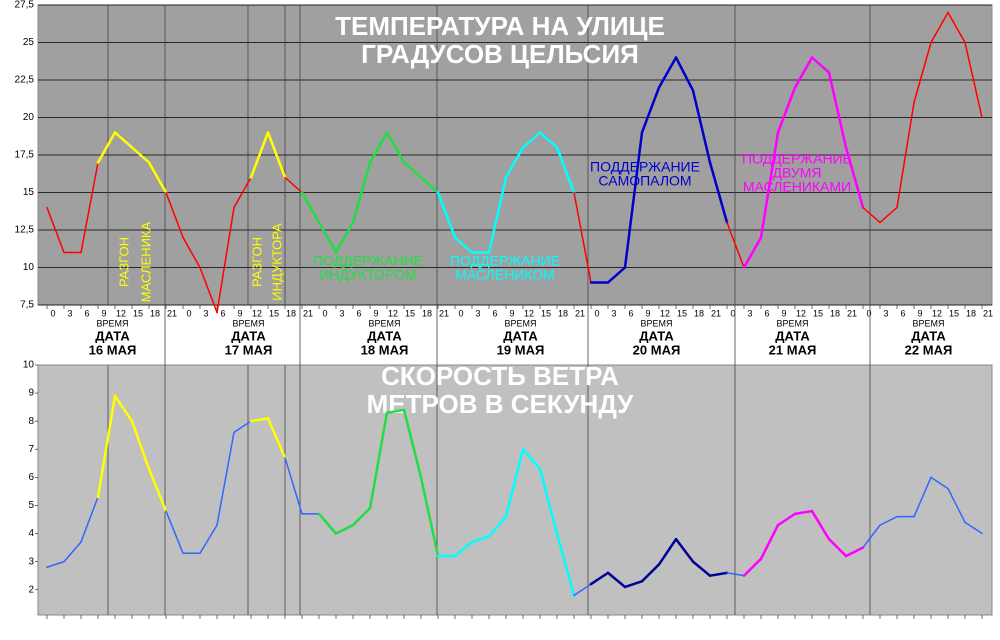 This screenshot has height=640, width=1000. What do you see at coordinates (367, 275) in the screenshot?
I see `annotation: ИНДУКТОРОМ` at bounding box center [367, 275].